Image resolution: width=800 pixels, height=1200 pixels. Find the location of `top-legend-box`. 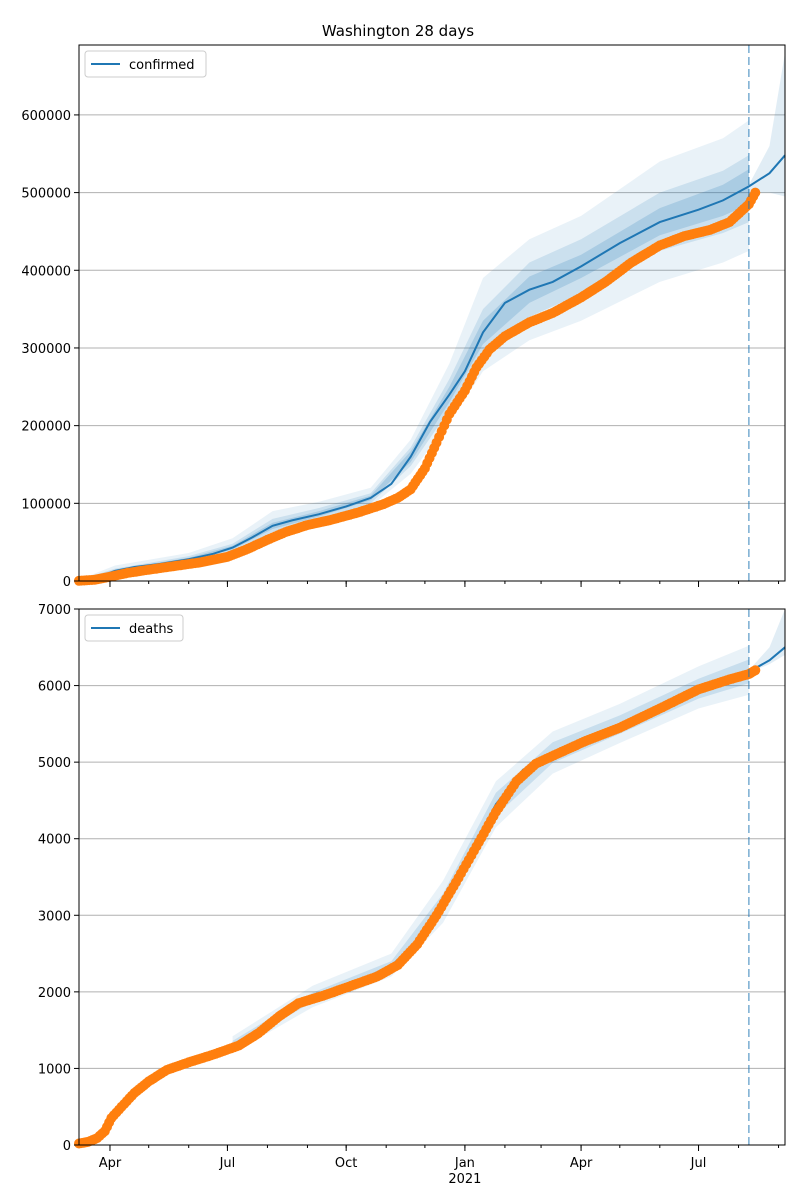

top-legend-box is located at coordinates (145, 64).